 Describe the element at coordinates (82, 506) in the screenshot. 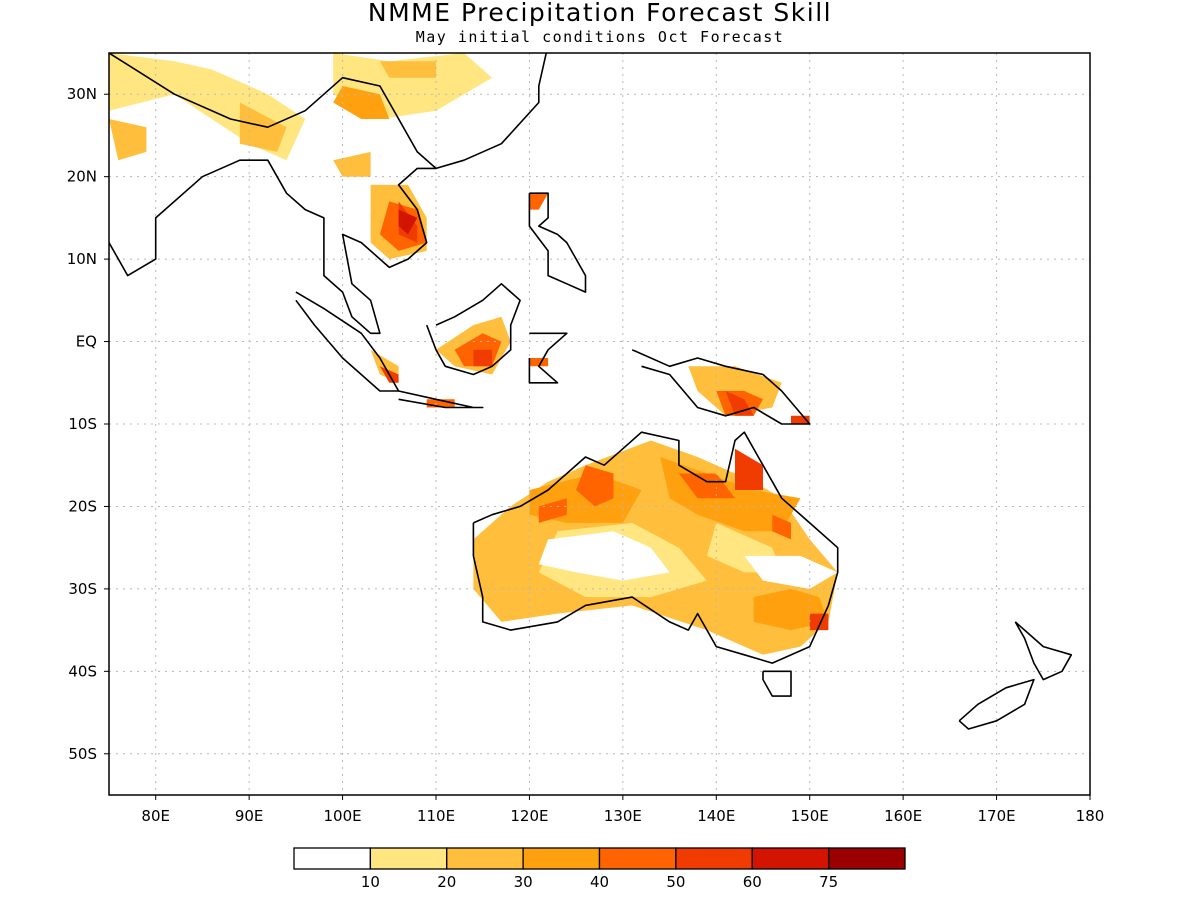

I see `lat-tick-label: 20S` at that location.